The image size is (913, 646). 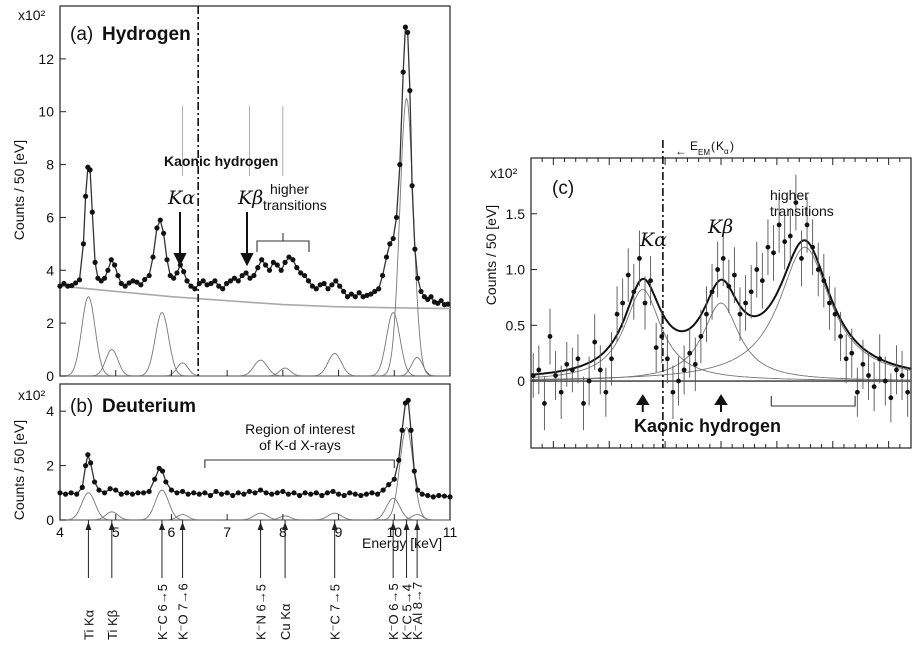 What do you see at coordinates (681, 151) in the screenshot?
I see `em-arrow: ←` at bounding box center [681, 151].